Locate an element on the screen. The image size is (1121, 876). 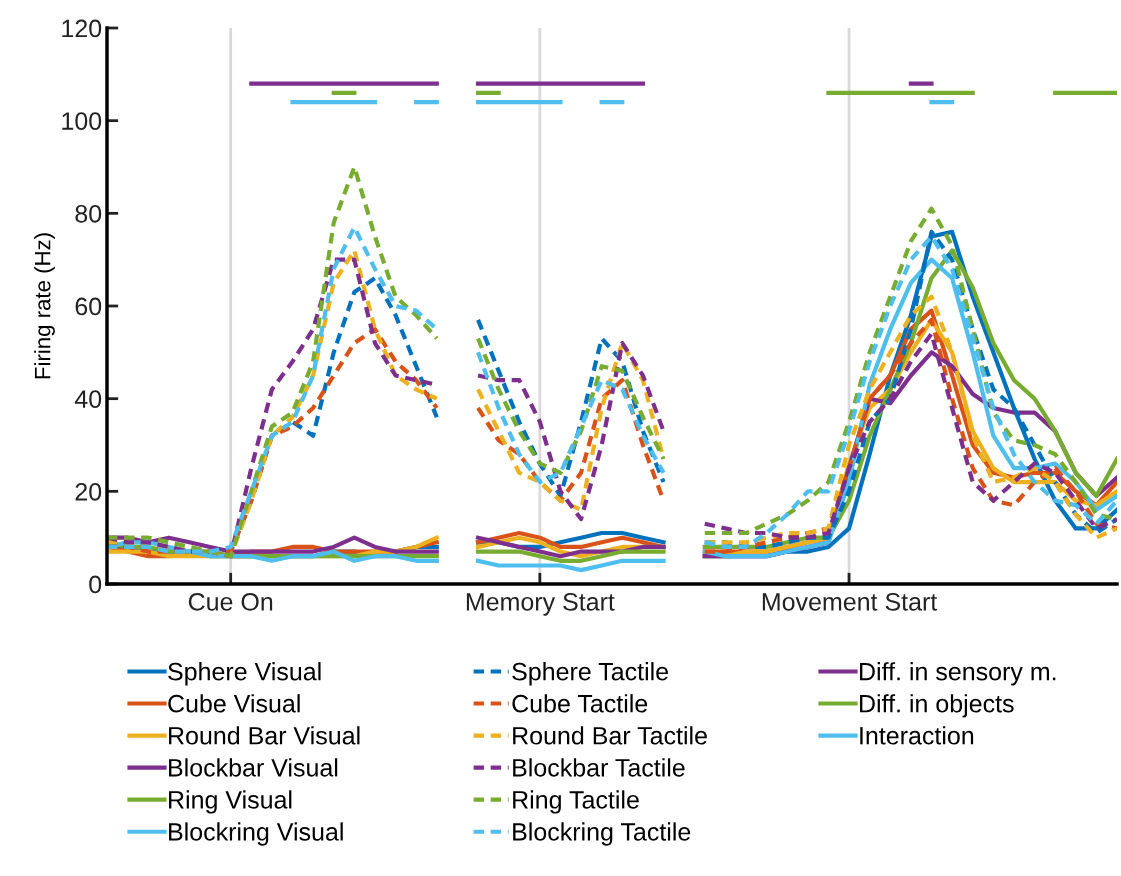
legend-label: Cube Visual is located at coordinates (234, 703).